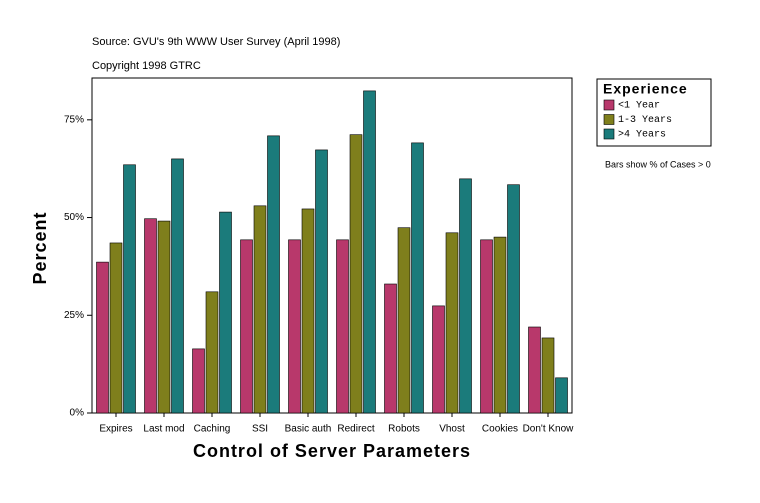 This screenshot has width=760, height=503. What do you see at coordinates (74, 315) in the screenshot?
I see `y-tick-label: 25%` at bounding box center [74, 315].